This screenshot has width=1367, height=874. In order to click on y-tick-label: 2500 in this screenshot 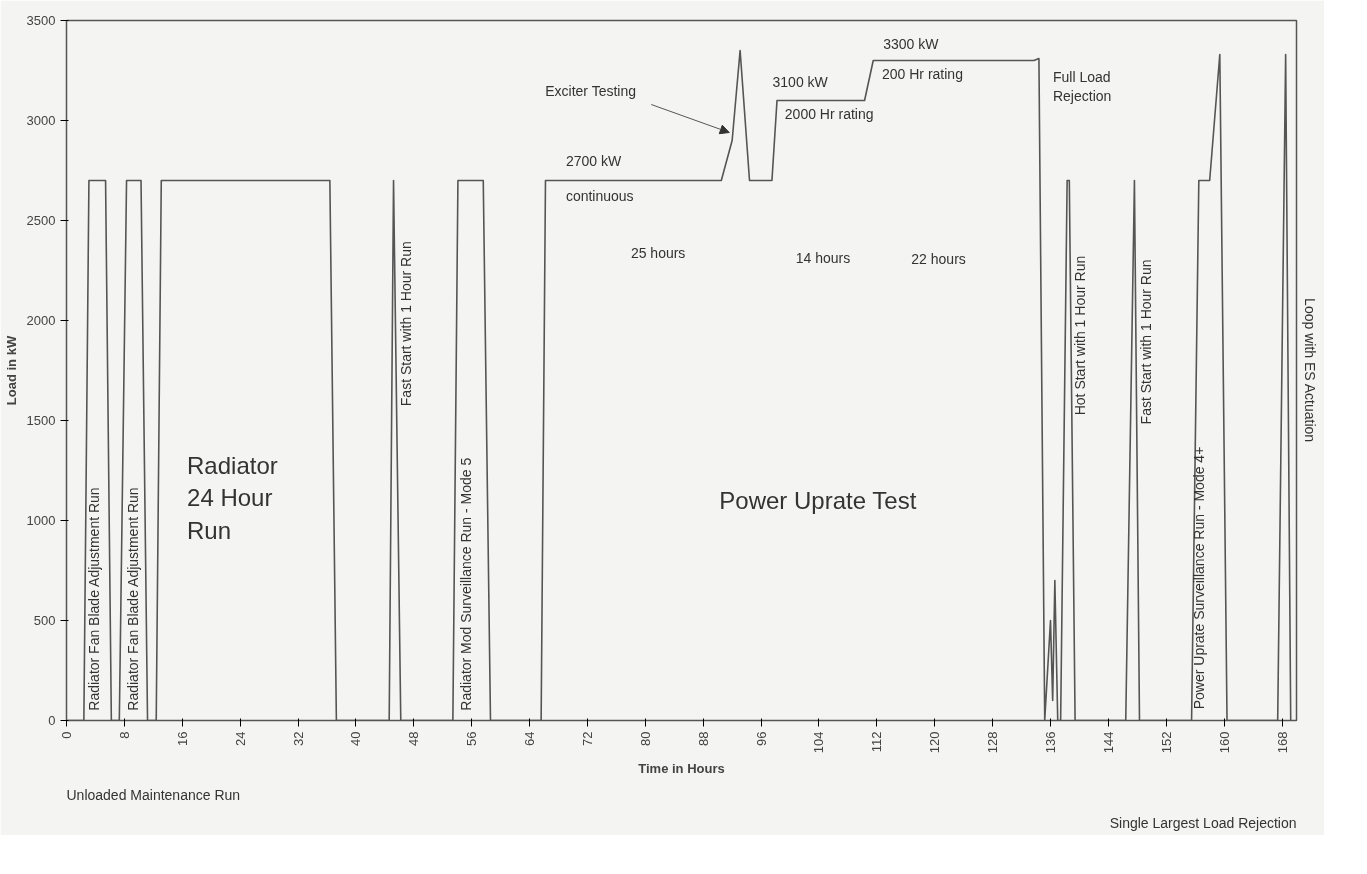, I will do `click(41, 220)`.